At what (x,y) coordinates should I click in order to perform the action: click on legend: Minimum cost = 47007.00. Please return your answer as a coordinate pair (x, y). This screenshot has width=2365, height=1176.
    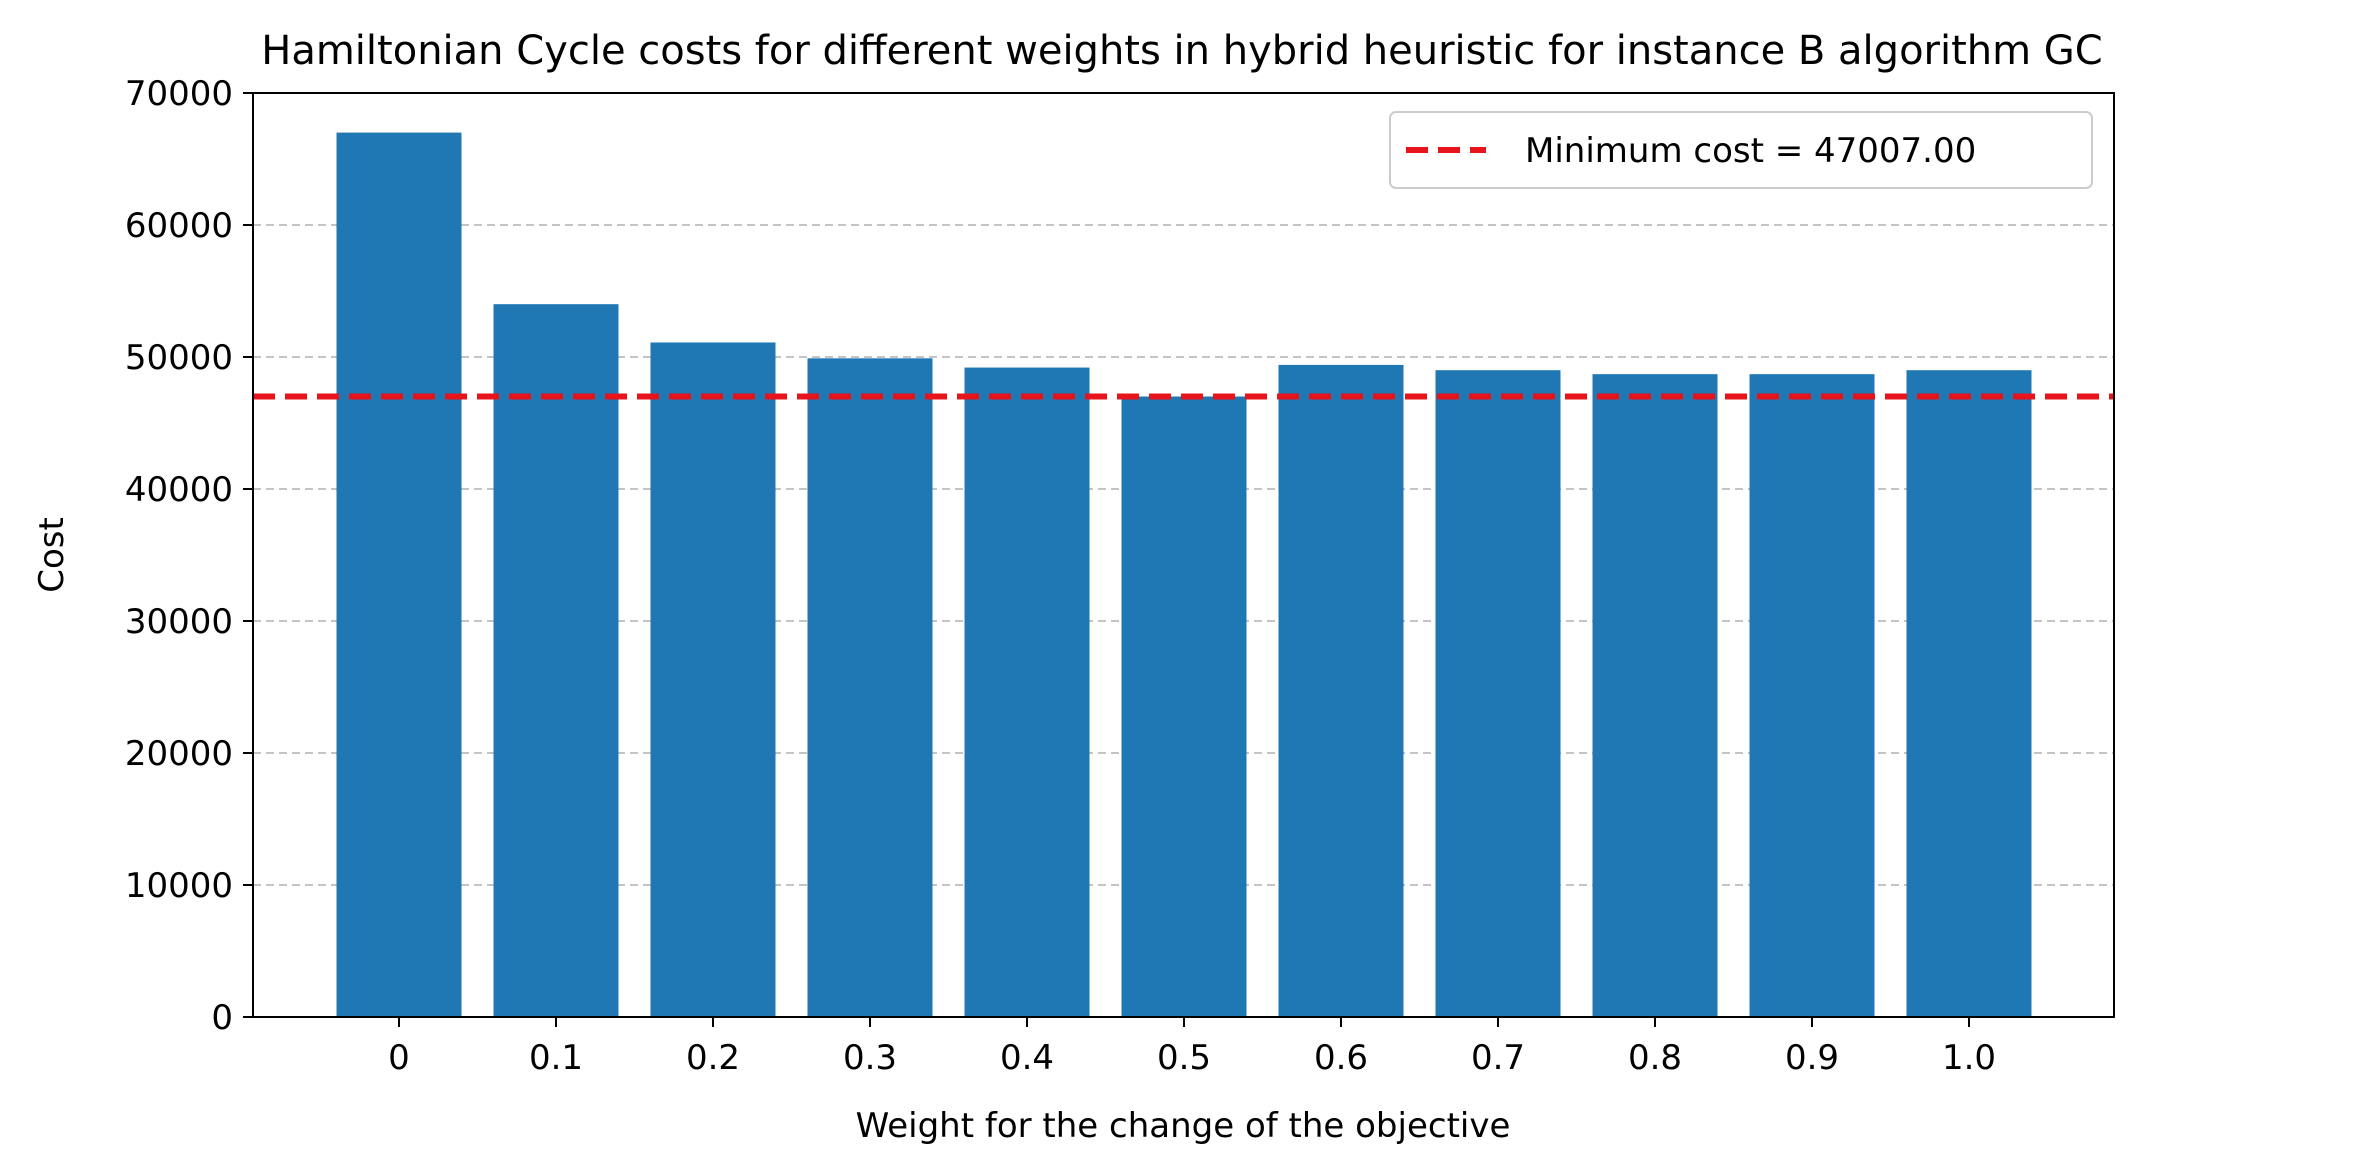
    Looking at the image, I should click on (1741, 150).